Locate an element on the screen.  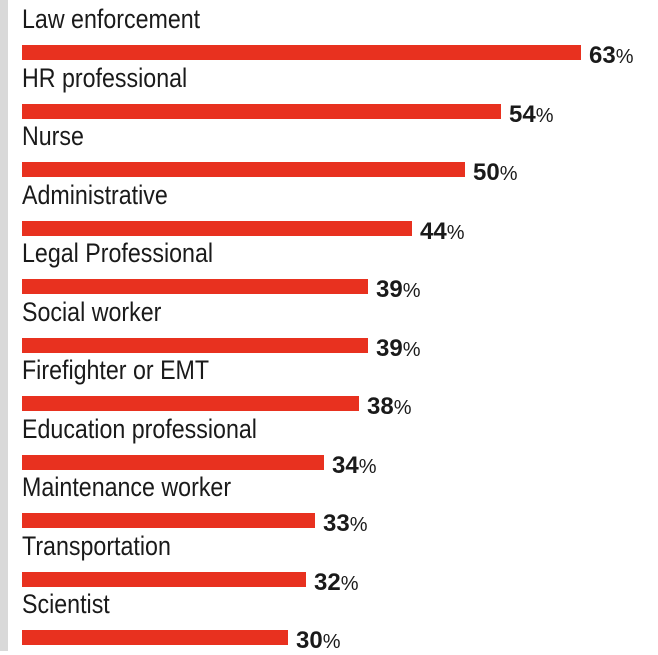
value-label: 32% is located at coordinates (336, 582).